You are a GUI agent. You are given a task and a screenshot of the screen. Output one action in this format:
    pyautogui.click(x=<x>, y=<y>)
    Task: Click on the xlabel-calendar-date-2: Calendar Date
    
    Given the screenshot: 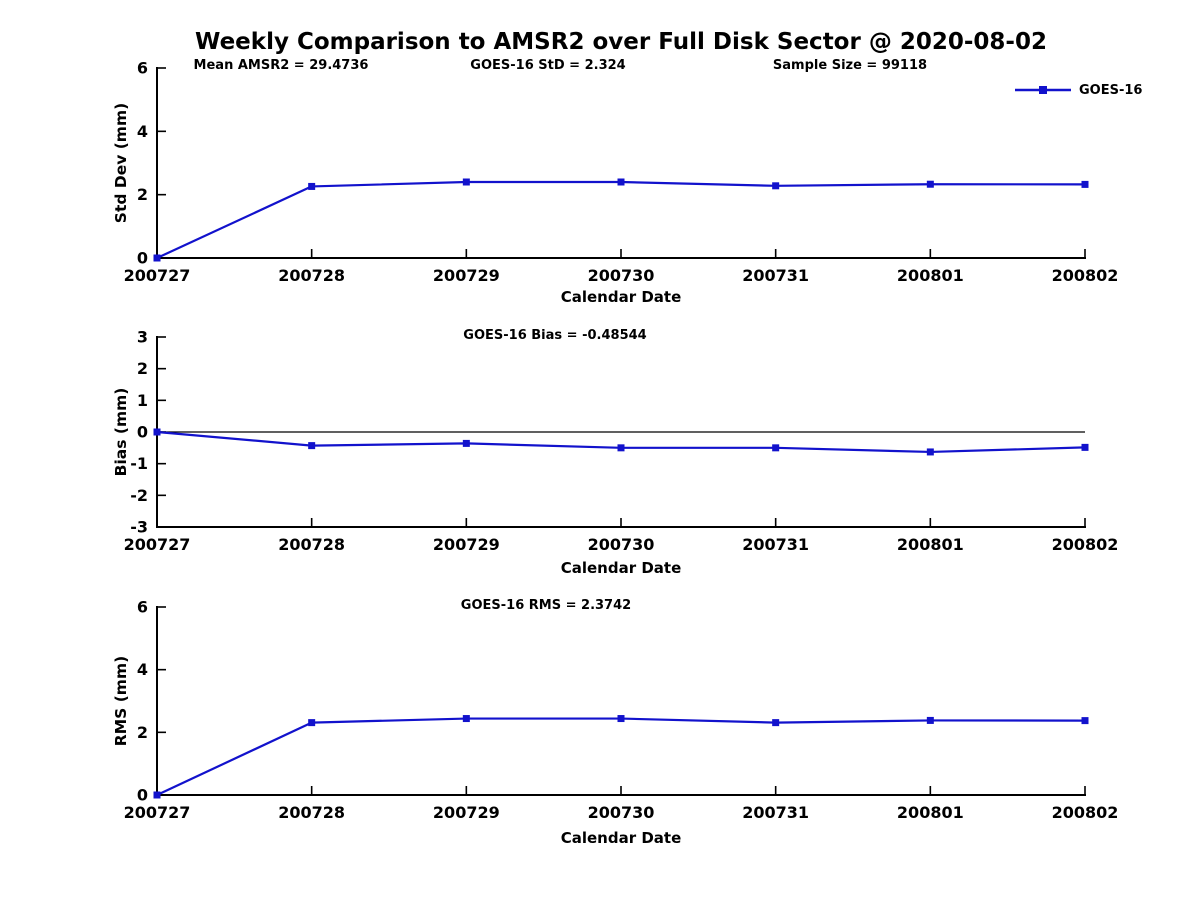 What is the action you would take?
    pyautogui.click(x=621, y=568)
    